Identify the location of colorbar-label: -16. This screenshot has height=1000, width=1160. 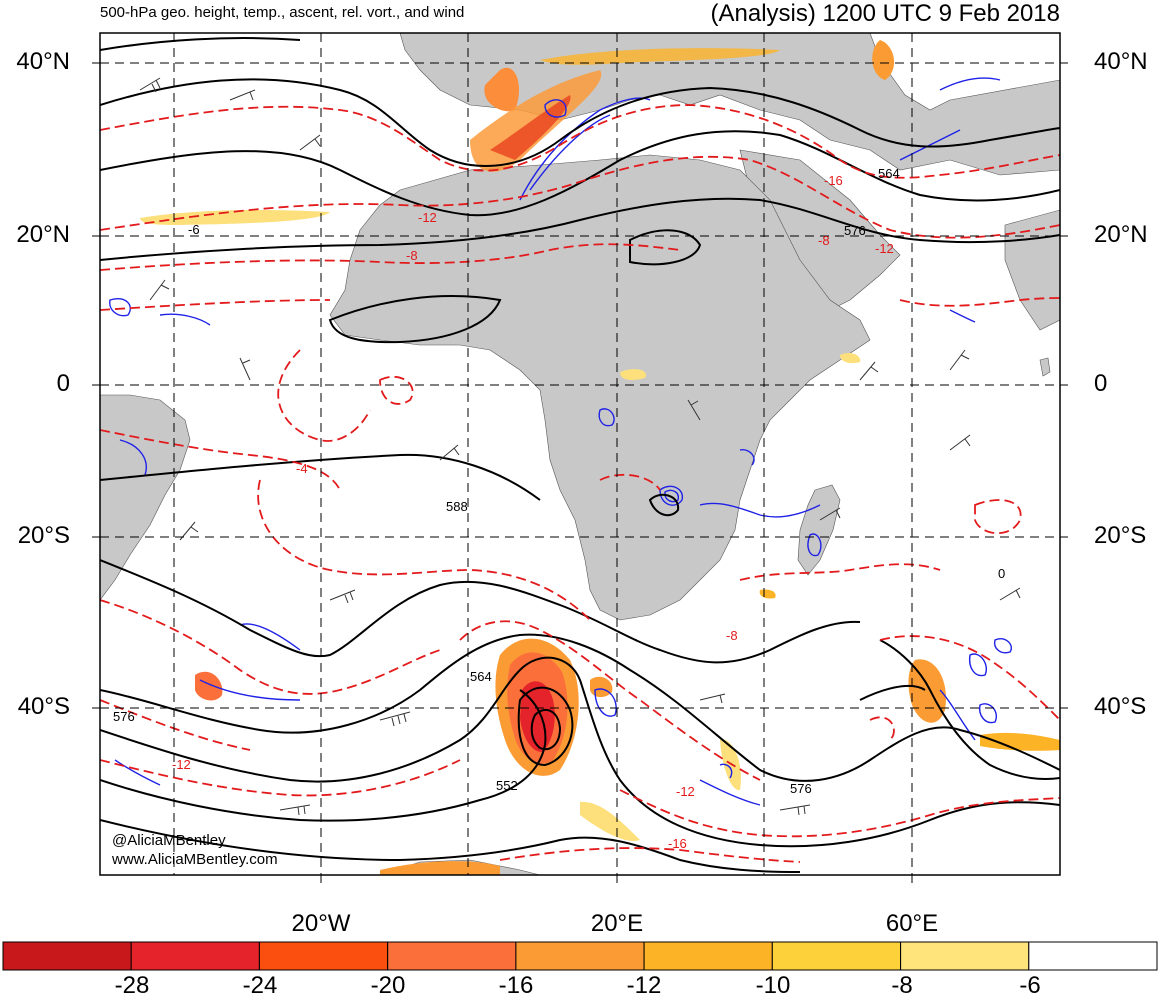
(516, 985).